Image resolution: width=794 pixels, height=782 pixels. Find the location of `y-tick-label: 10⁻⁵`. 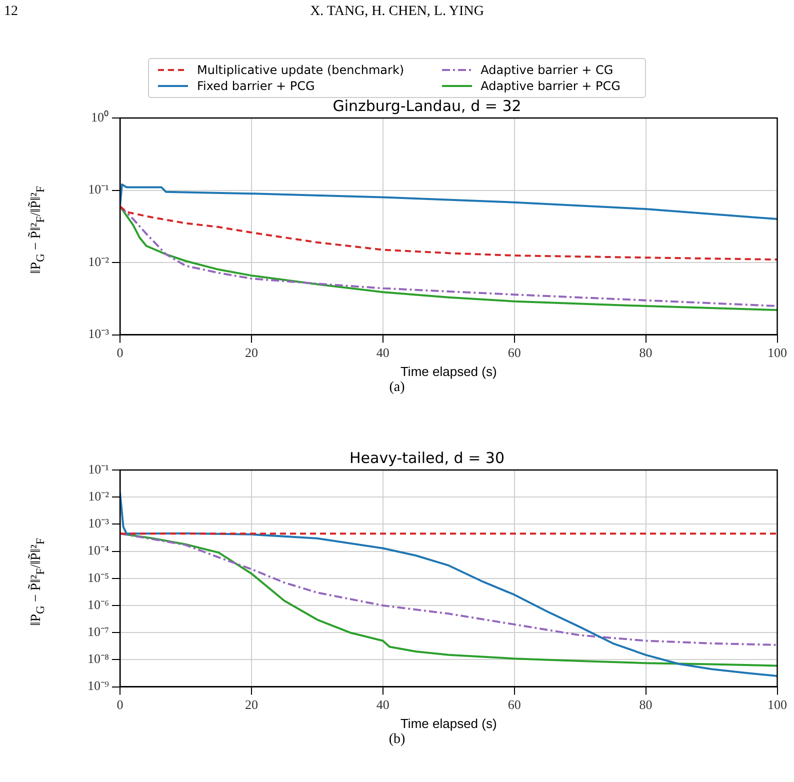

y-tick-label: 10⁻⁵ is located at coordinates (98, 577).